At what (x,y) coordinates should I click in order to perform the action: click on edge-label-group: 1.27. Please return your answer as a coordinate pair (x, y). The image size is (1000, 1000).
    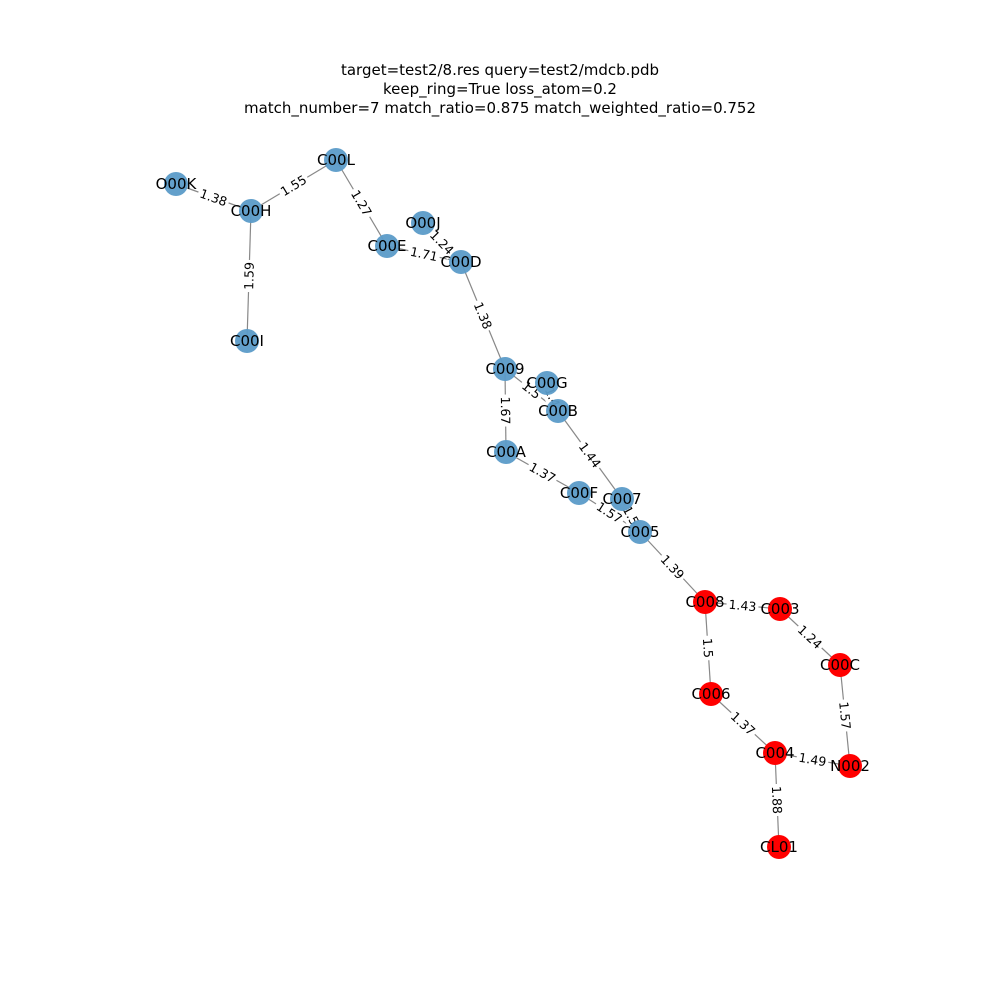
    Looking at the image, I should click on (361, 203).